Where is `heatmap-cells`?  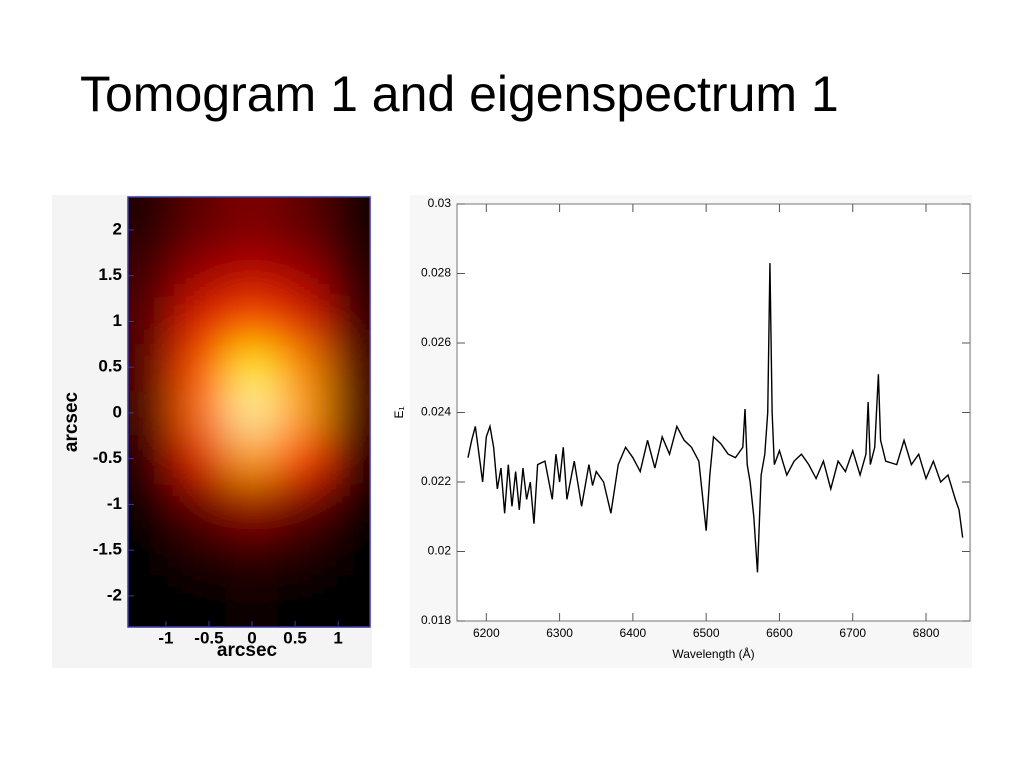
heatmap-cells is located at coordinates (249, 412).